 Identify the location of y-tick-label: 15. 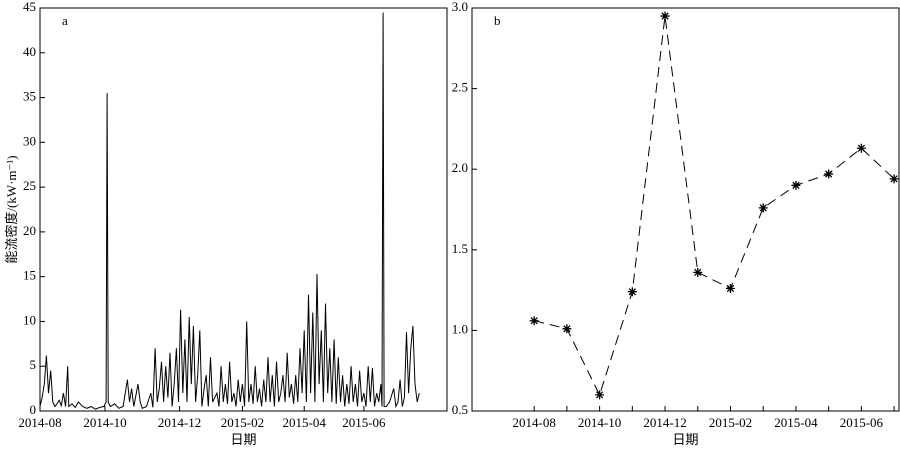
(29, 275).